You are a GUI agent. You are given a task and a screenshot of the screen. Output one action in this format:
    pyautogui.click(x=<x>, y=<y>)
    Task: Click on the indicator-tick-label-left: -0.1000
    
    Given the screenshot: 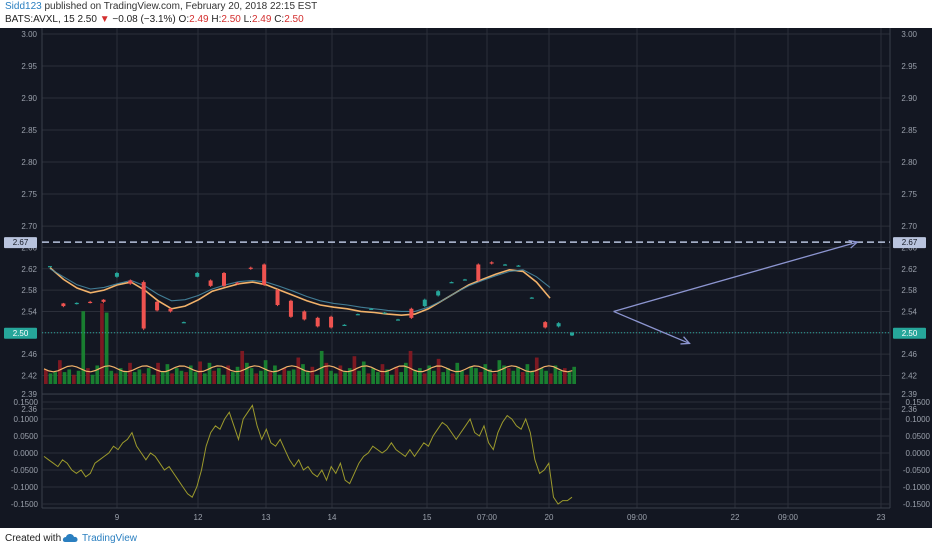 What is the action you would take?
    pyautogui.click(x=25, y=487)
    